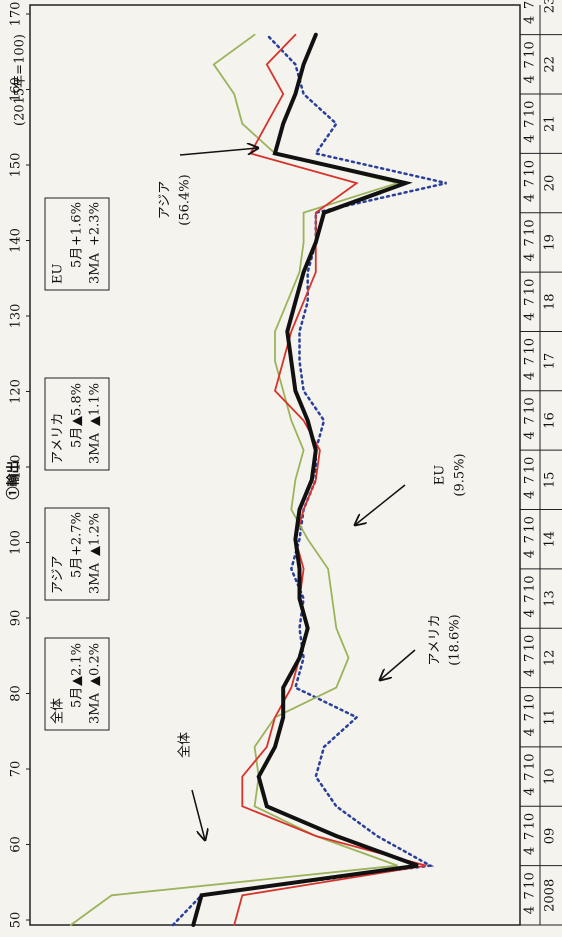  Describe the element at coordinates (550, 6) in the screenshot. I see `x-tick-label: 23` at that location.